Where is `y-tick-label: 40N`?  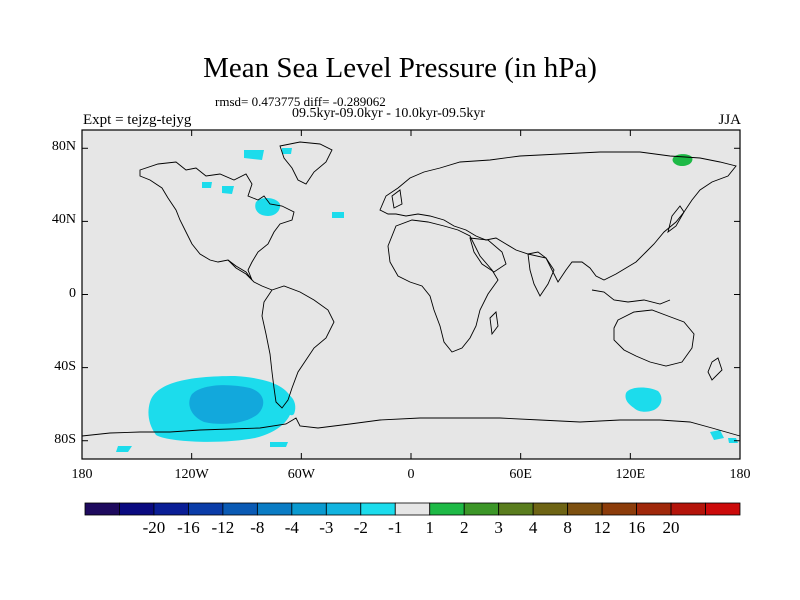
y-tick-label: 40N is located at coordinates (63, 220).